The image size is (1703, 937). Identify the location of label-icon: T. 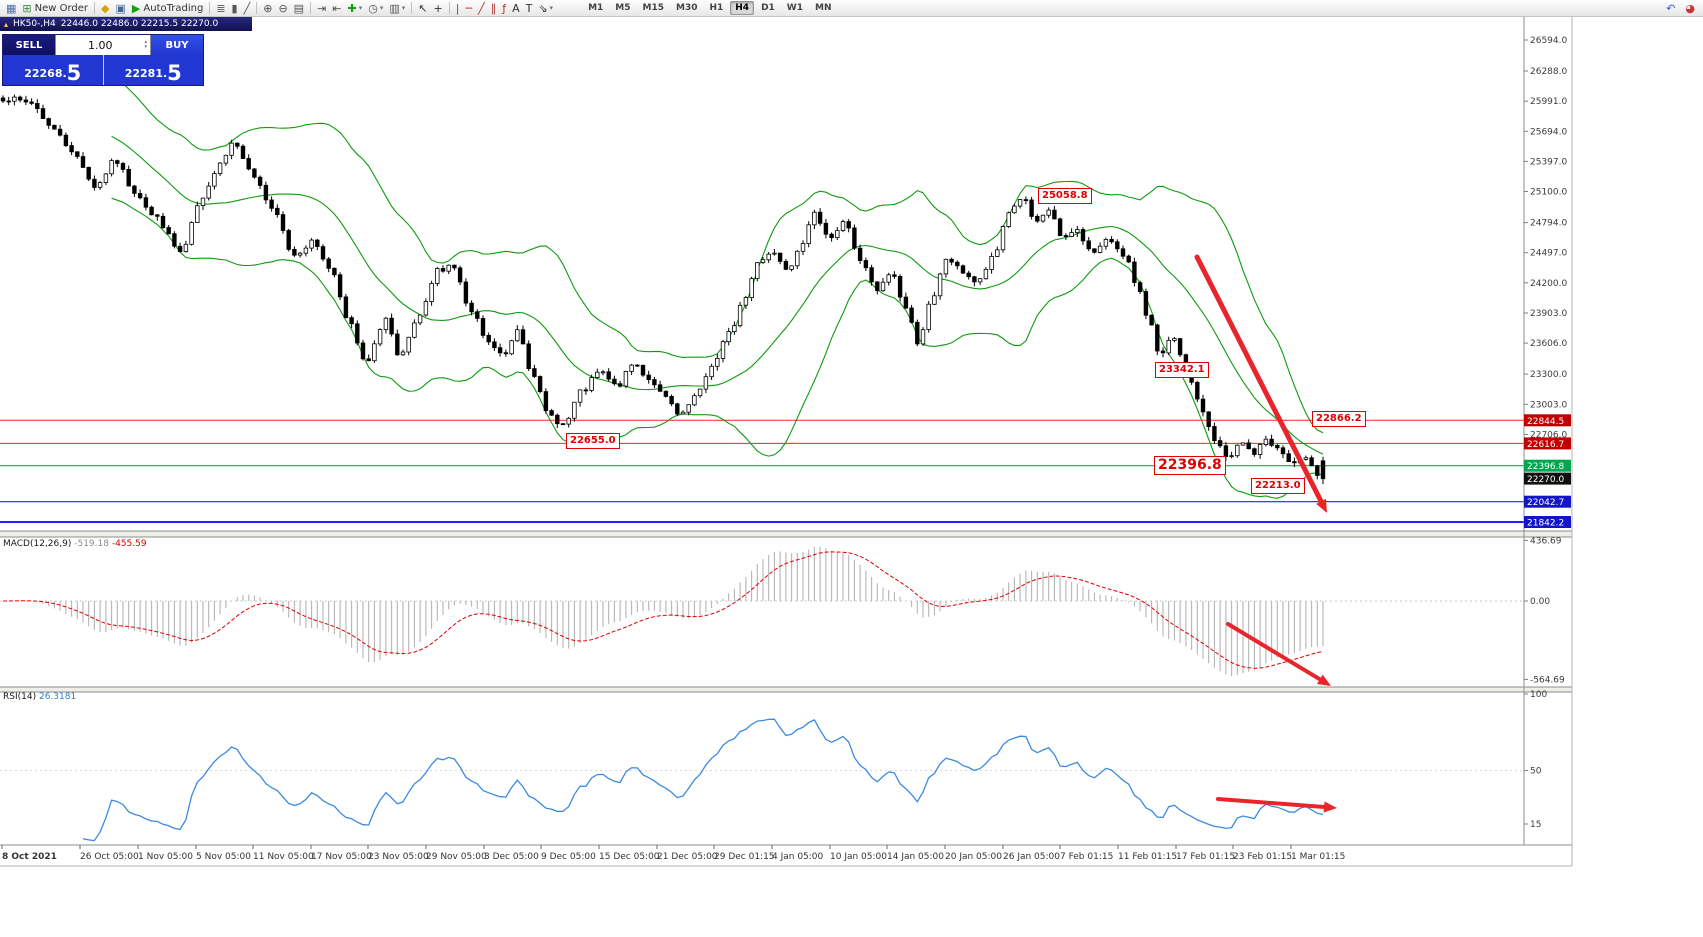
(529, 8).